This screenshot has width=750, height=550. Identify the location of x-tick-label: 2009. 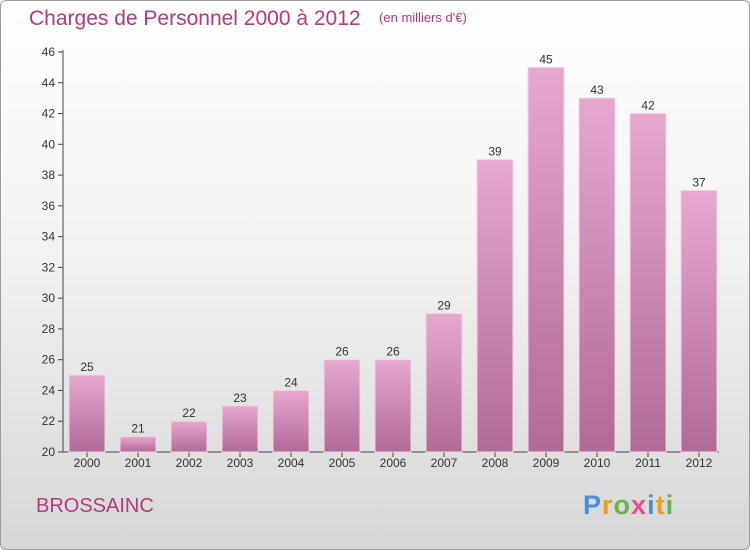
(546, 463).